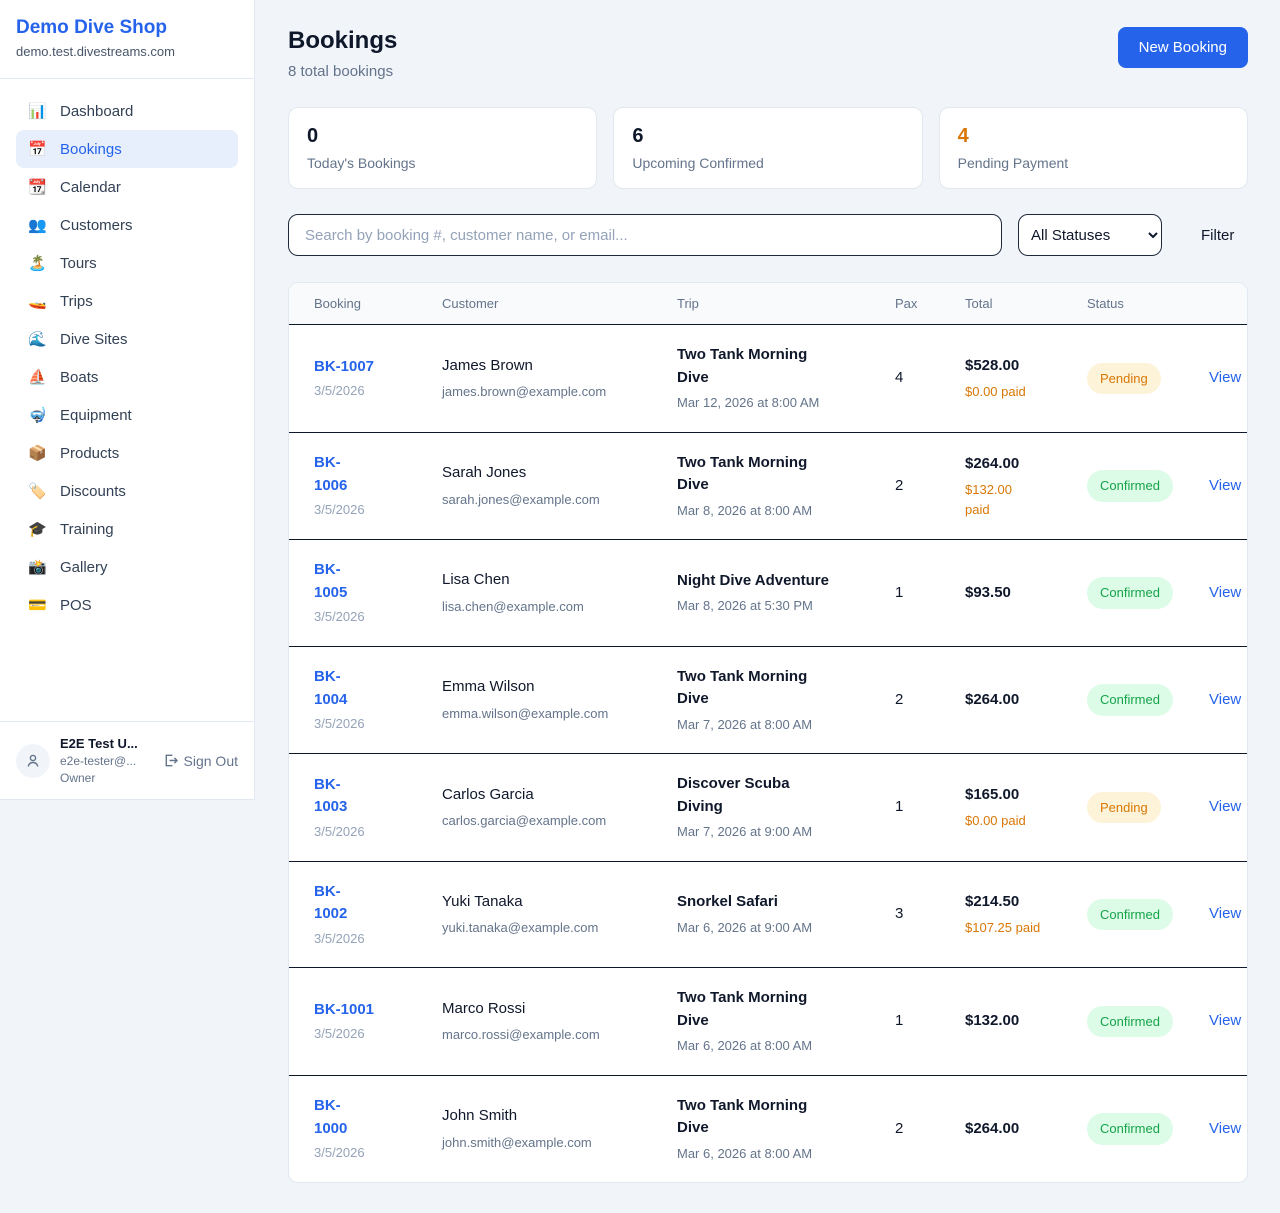 The image size is (1280, 1213). Describe the element at coordinates (484, 473) in the screenshot. I see `customer-name: Sarah Jones` at that location.